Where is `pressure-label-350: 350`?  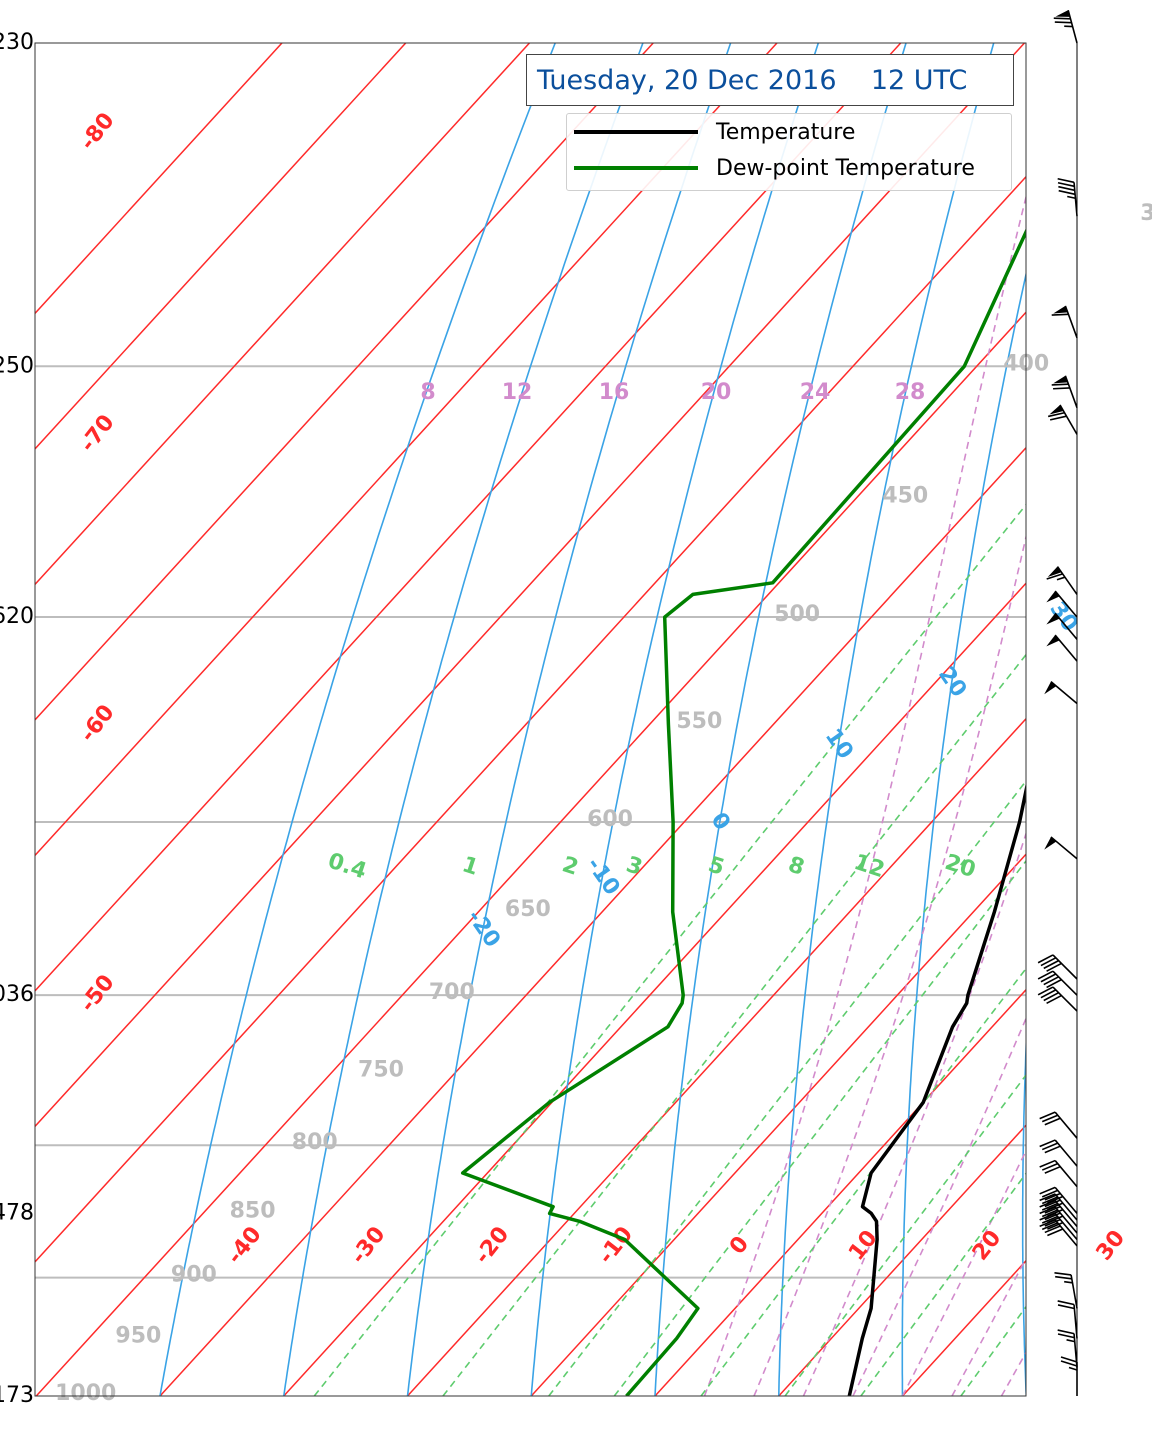
pressure-label-350: 350 is located at coordinates (1146, 213).